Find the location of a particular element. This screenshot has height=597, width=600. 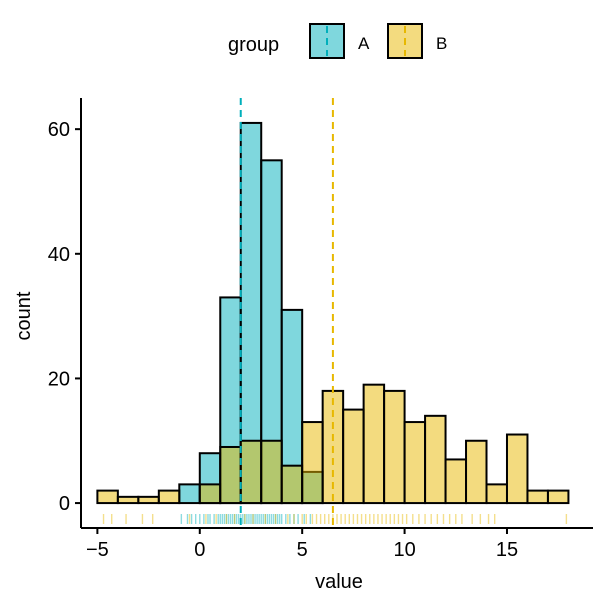

y-tick-label: 20 is located at coordinates (59, 379).